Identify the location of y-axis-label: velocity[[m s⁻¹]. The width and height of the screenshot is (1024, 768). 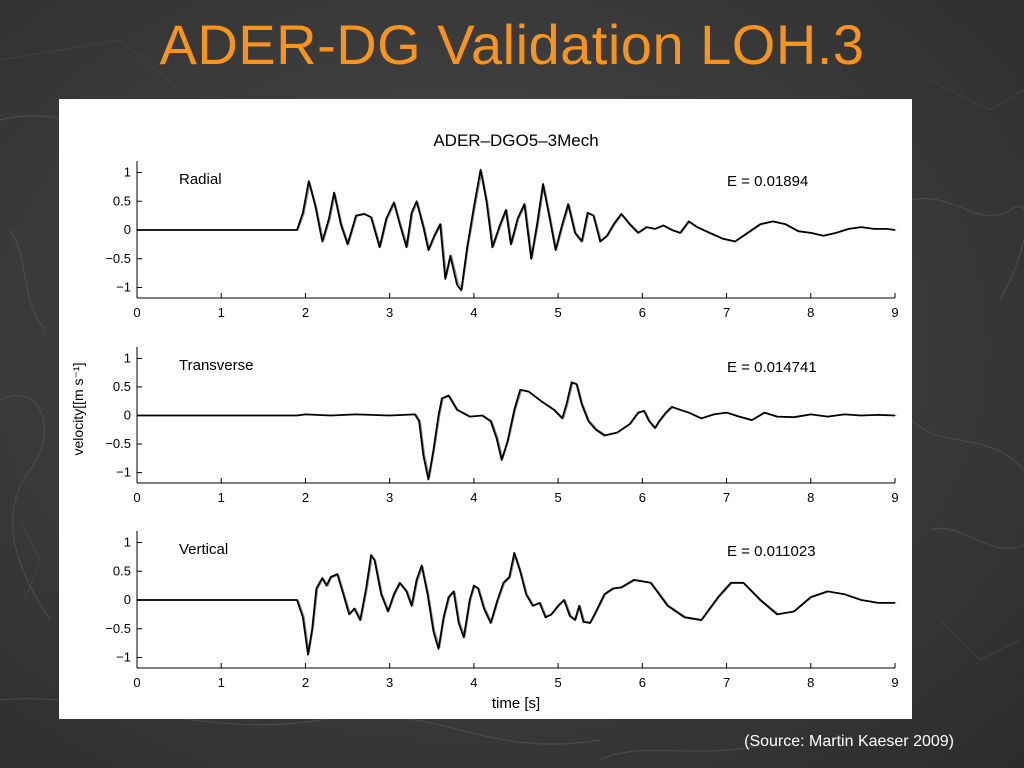
(78, 409).